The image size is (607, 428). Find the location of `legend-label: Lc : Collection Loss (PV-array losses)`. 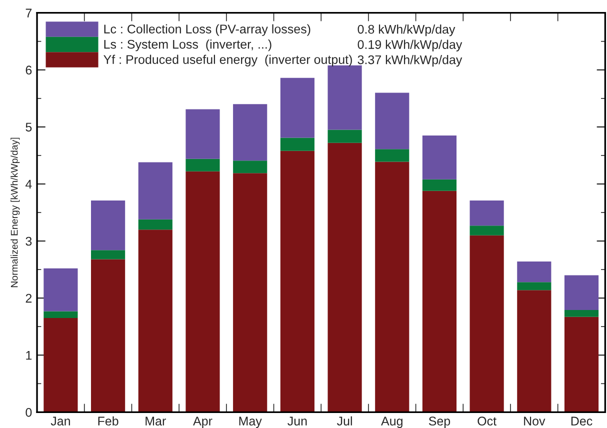

legend-label: Lc : Collection Loss (PV-array losses) is located at coordinates (207, 30).